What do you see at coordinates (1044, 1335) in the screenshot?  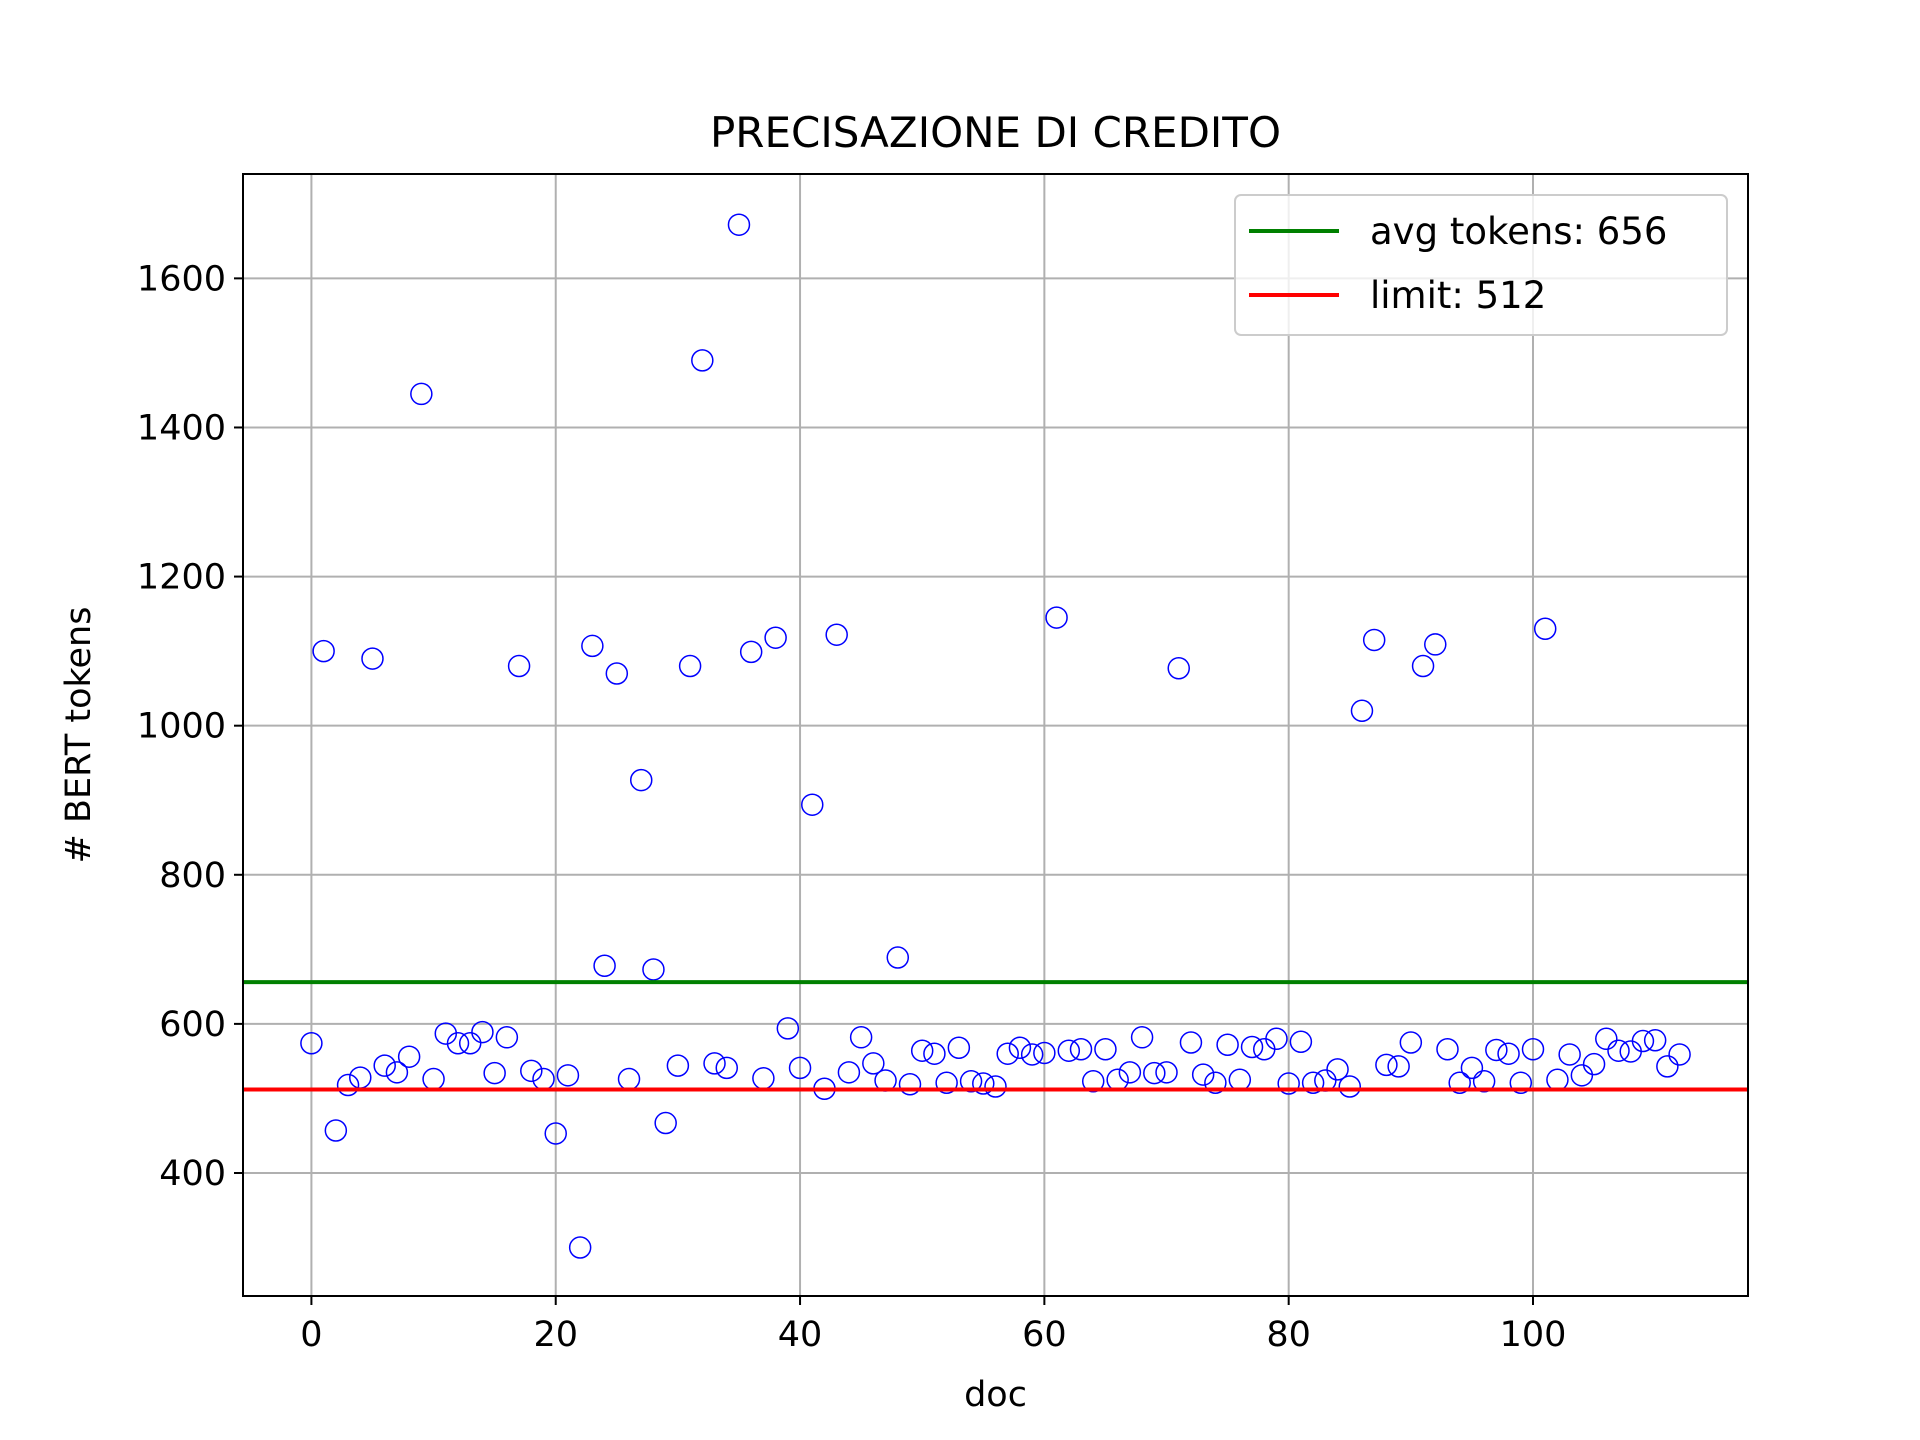 I see `x-tick-label: 60` at bounding box center [1044, 1335].